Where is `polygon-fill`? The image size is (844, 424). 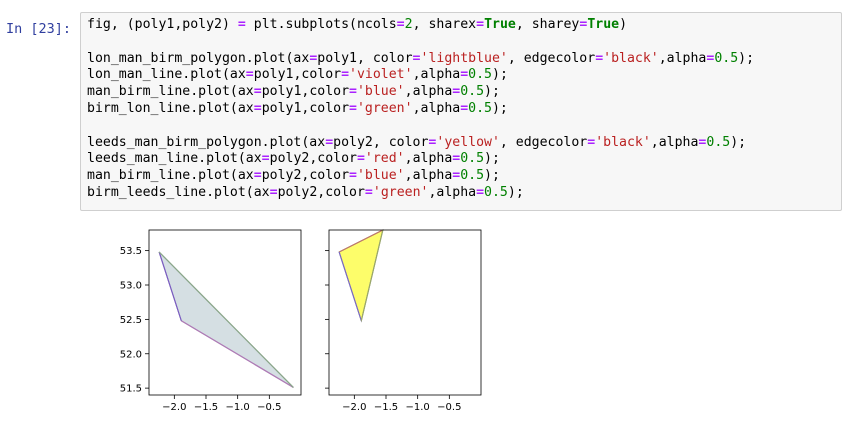
polygon-fill is located at coordinates (361, 276).